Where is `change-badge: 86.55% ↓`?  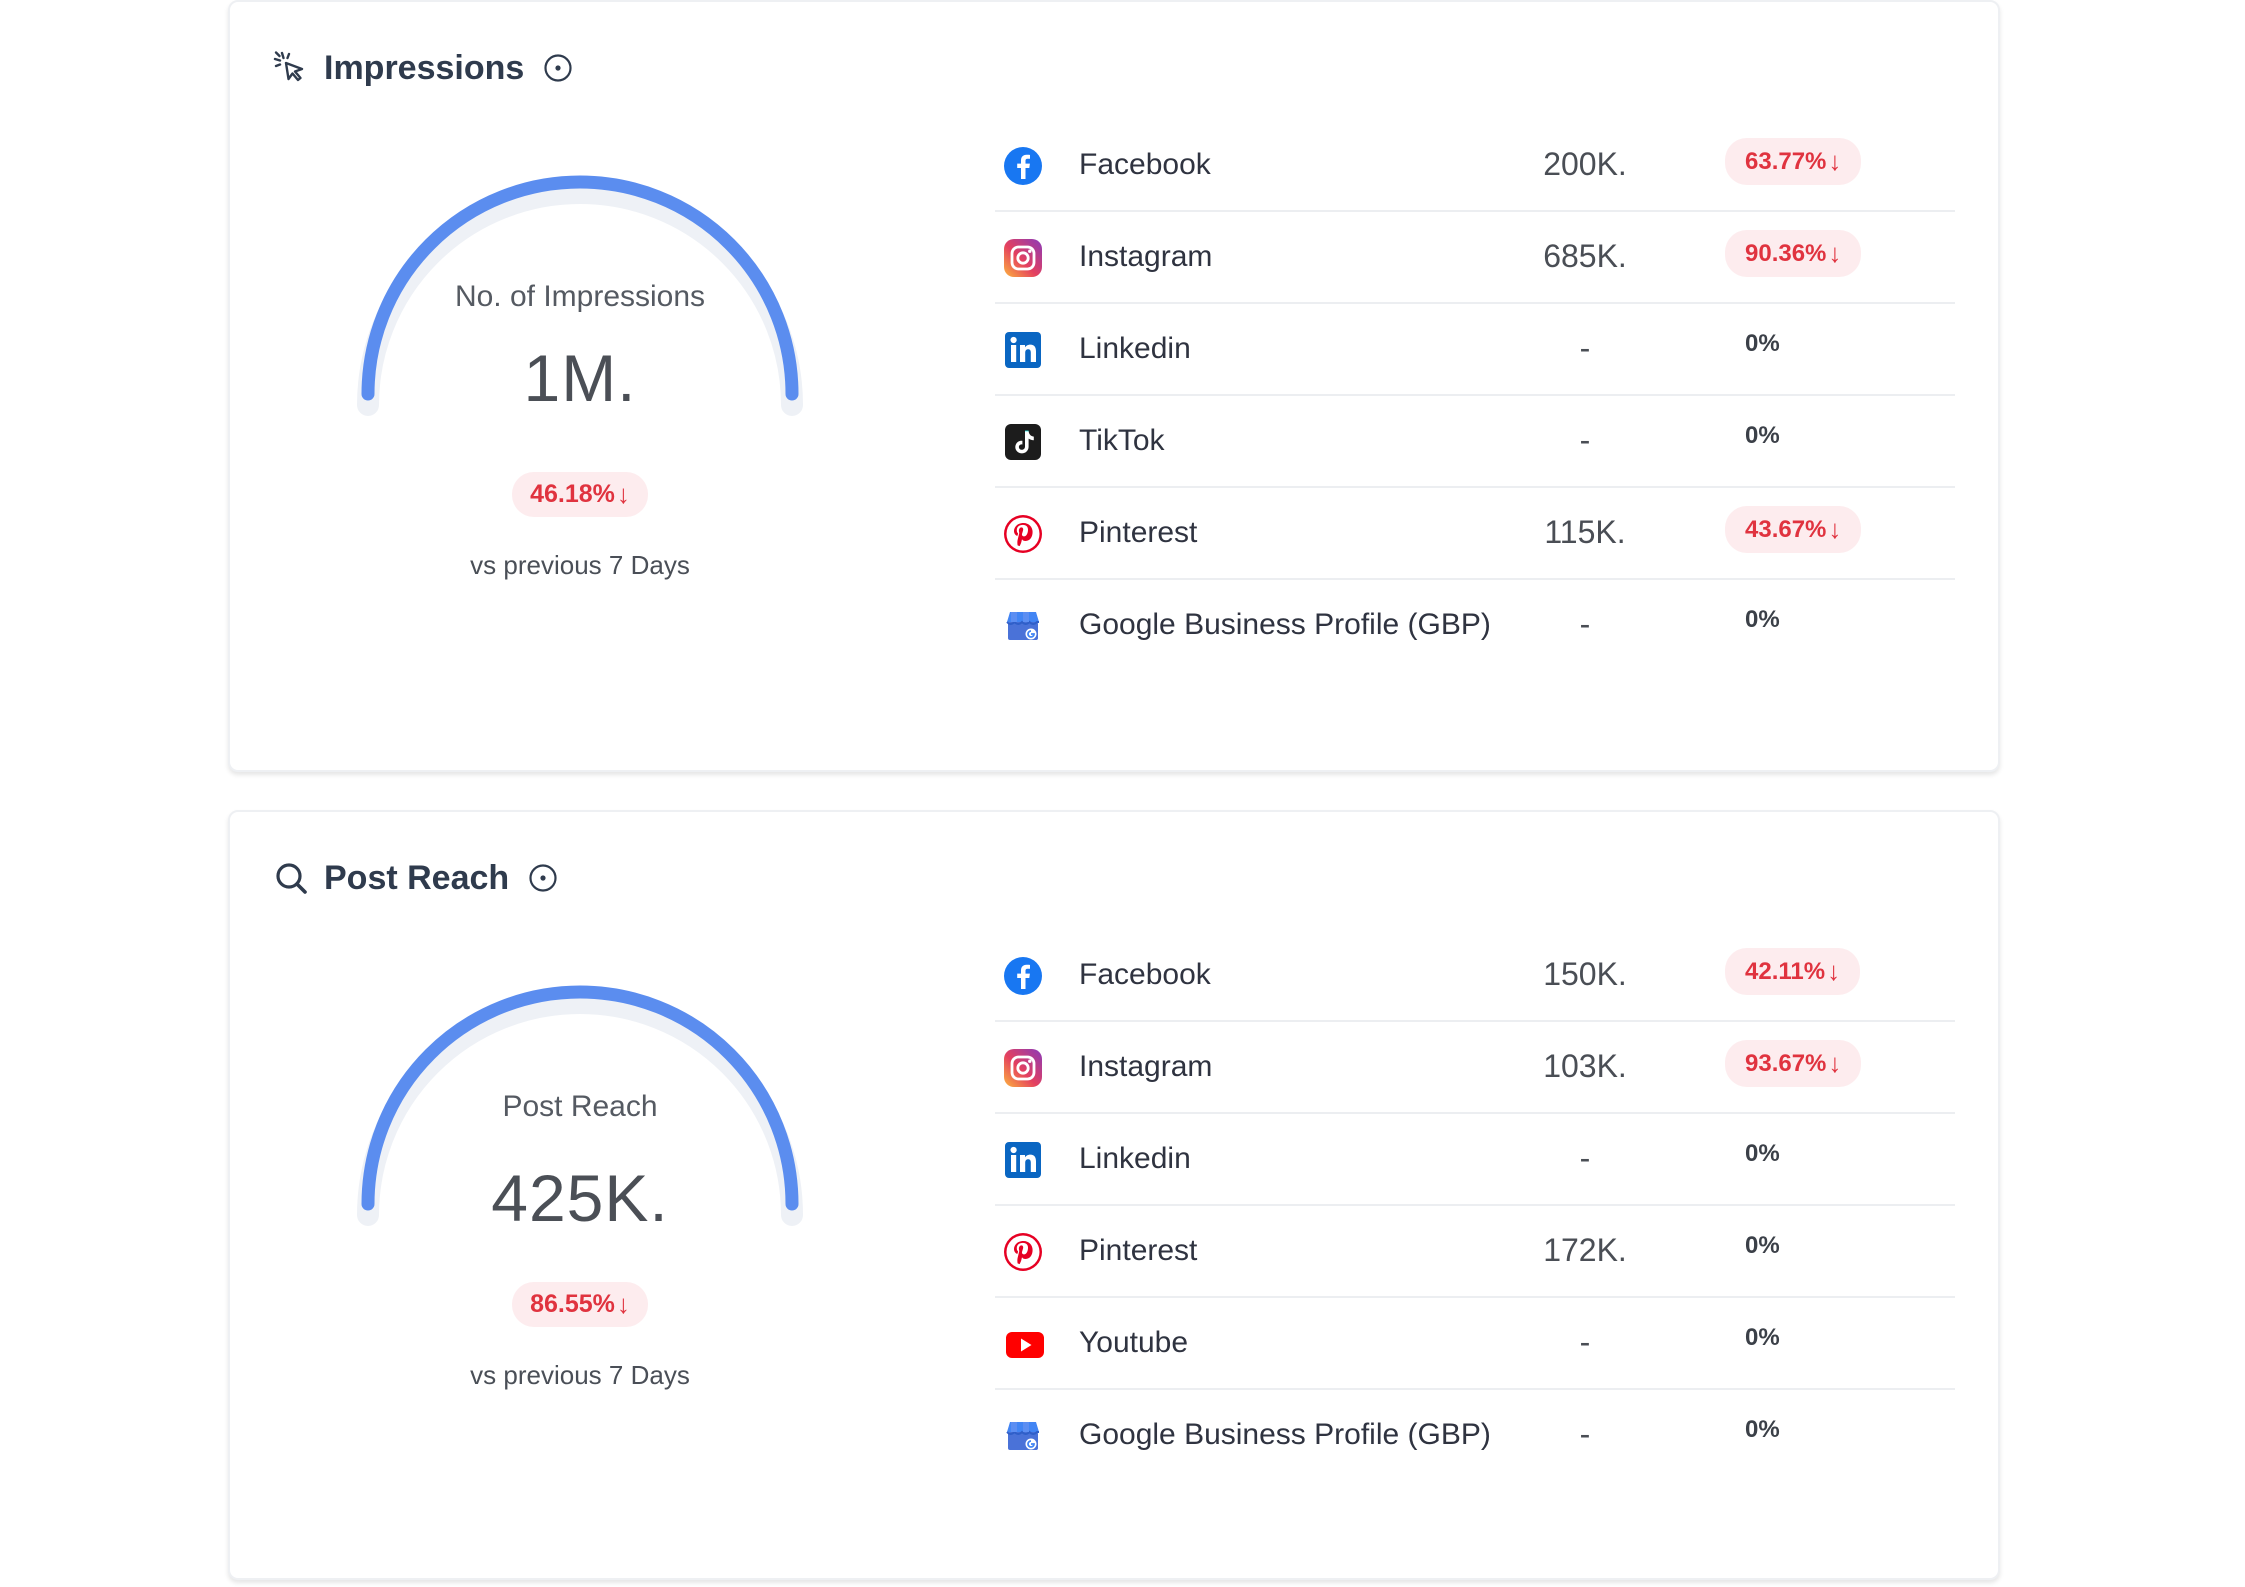
change-badge: 86.55% ↓ is located at coordinates (580, 1304).